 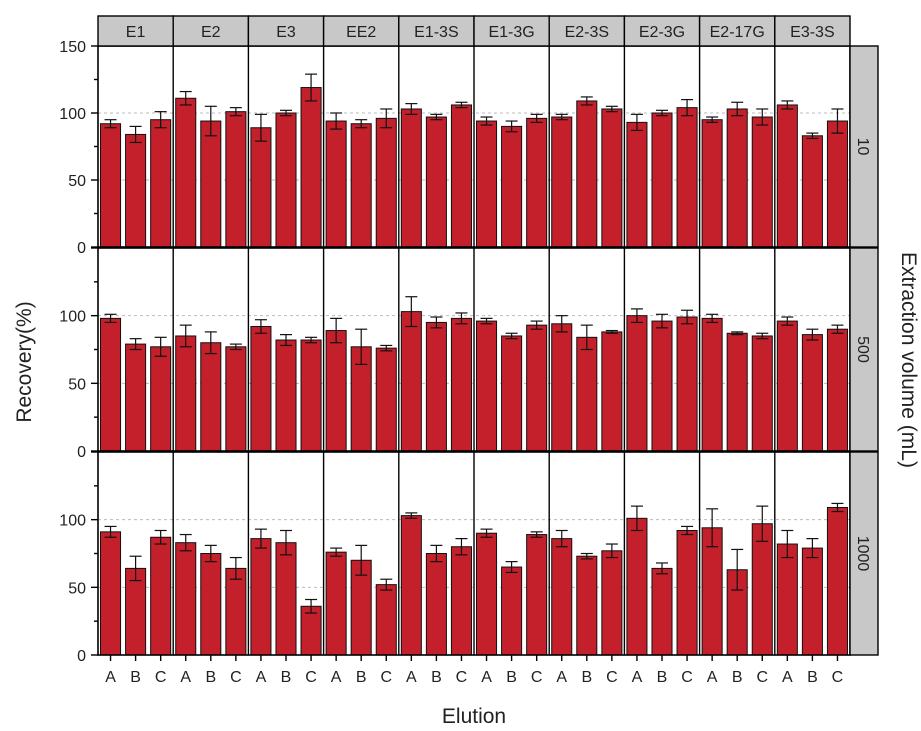 I want to click on y-tick-label: 150, so click(x=72, y=47).